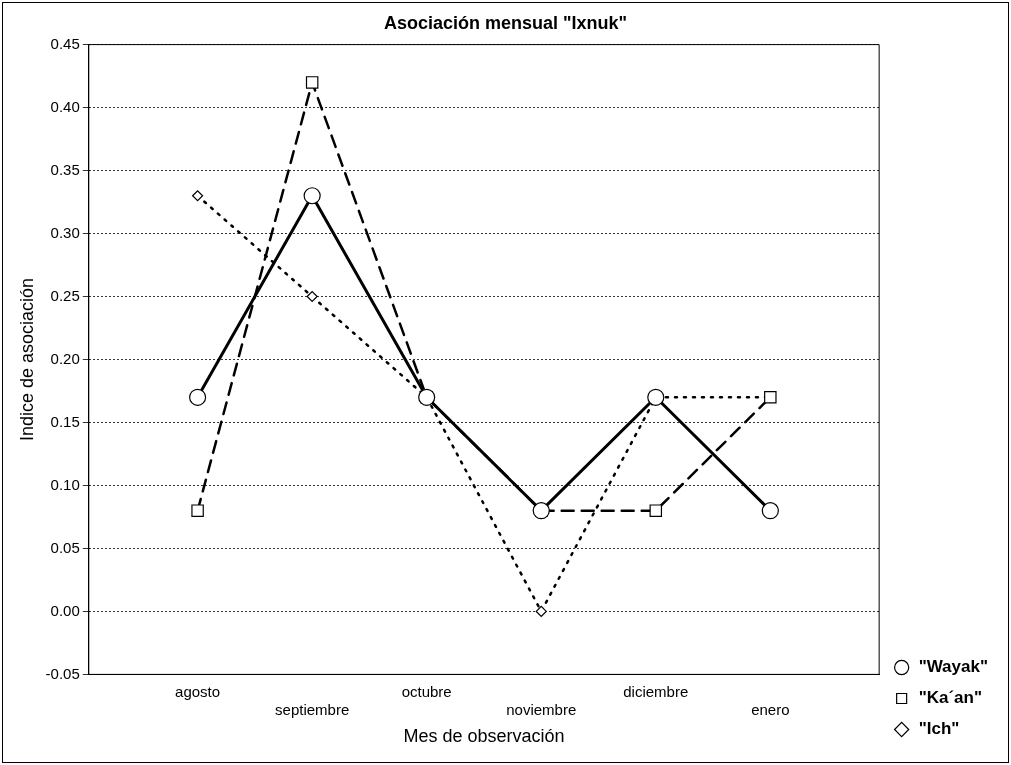  Describe the element at coordinates (65, 421) in the screenshot. I see `y-tick-label: 0.15` at that location.